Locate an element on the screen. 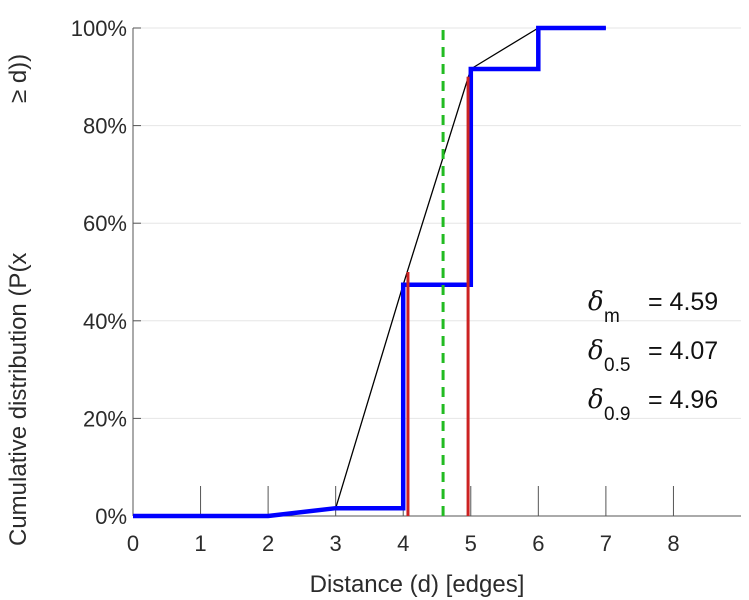 This screenshot has width=749, height=600. y-tick-label: 100% is located at coordinates (99, 28).